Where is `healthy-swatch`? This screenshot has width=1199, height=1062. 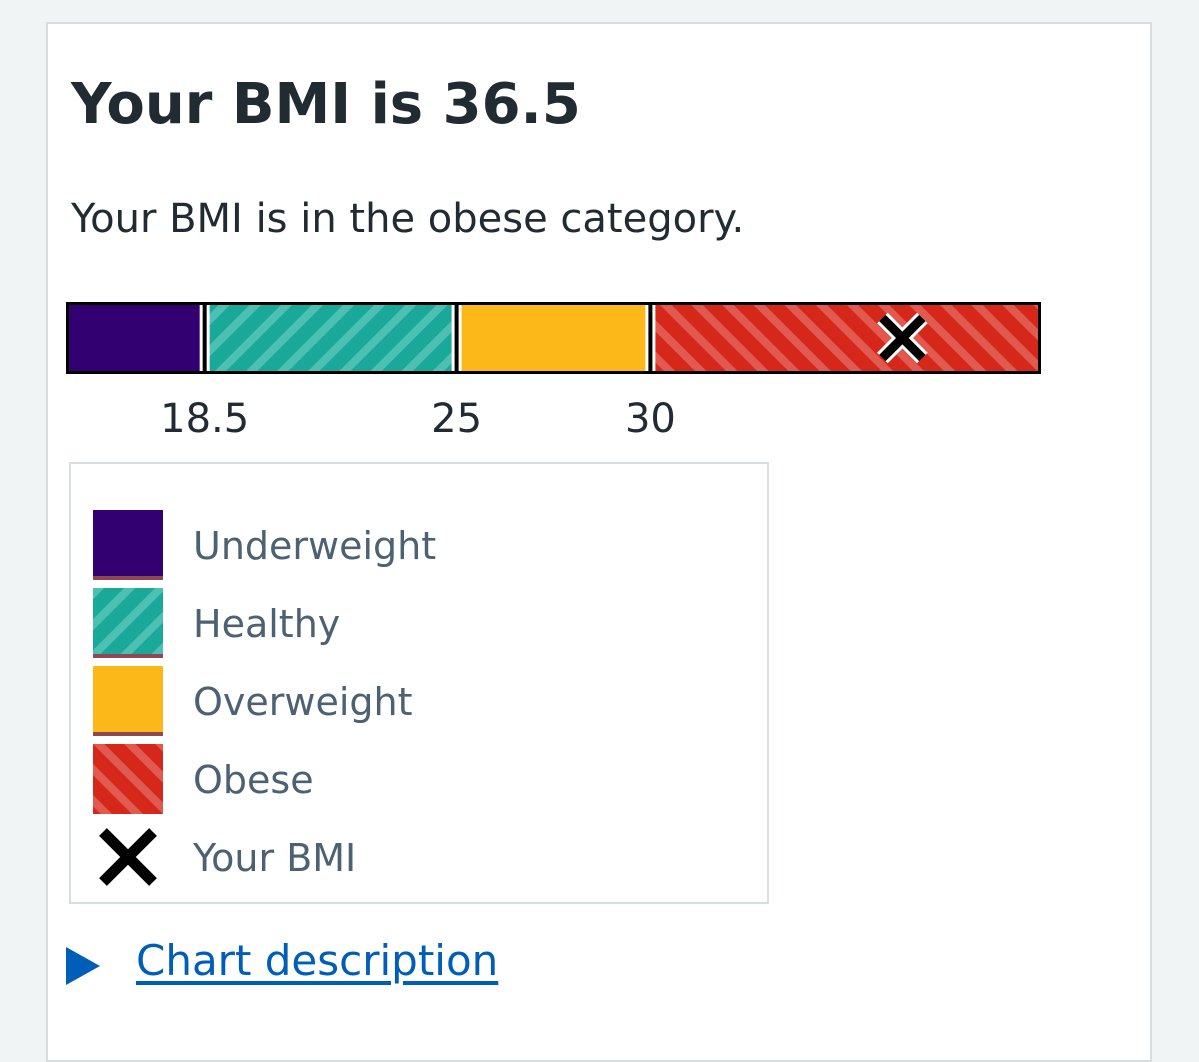
healthy-swatch is located at coordinates (128, 623).